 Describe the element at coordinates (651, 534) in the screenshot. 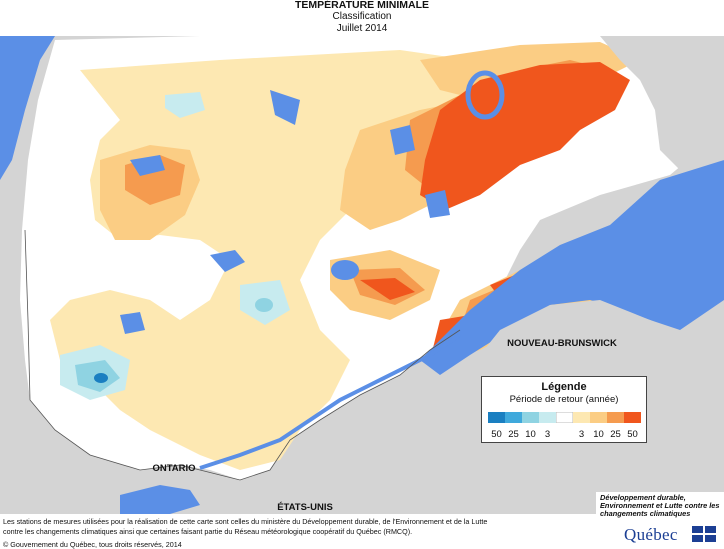

I see `logo-brand: Québec` at that location.